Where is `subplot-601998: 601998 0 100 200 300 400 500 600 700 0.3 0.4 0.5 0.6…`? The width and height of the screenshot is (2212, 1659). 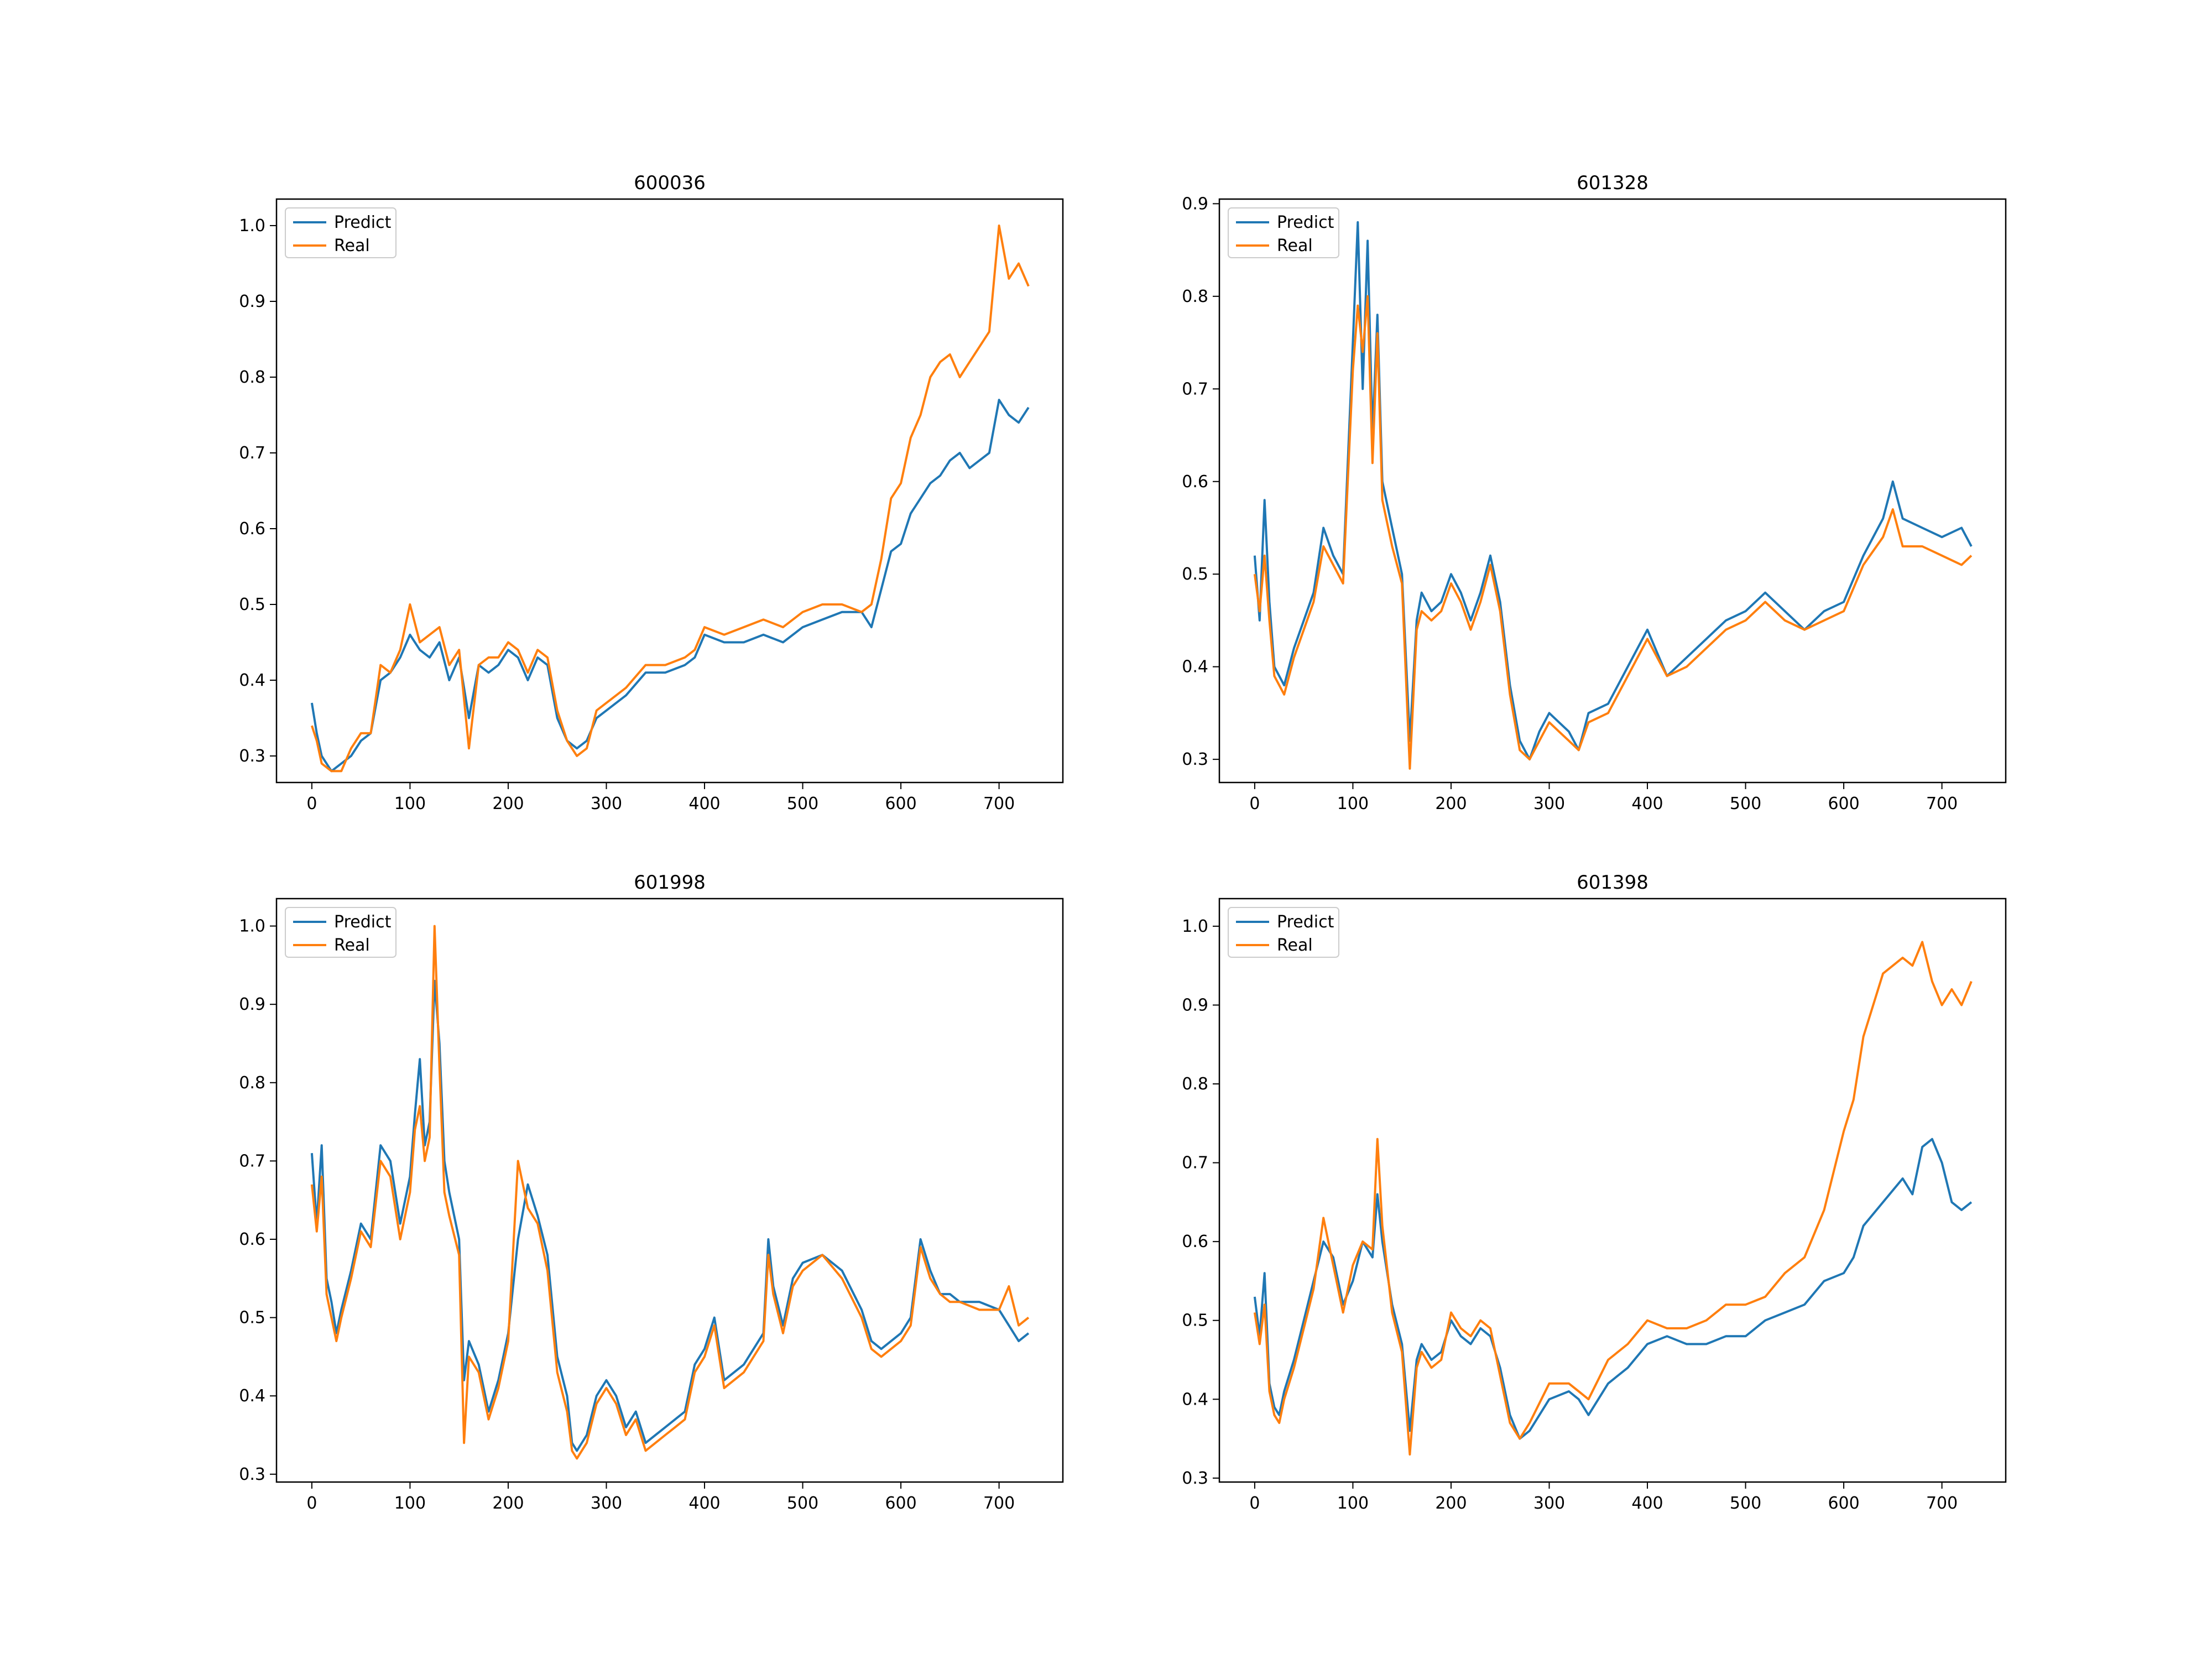 subplot-601998: 601998 0 100 200 300 400 500 600 700 0.3 0.4 0.5 0.6… is located at coordinates (652, 1193).